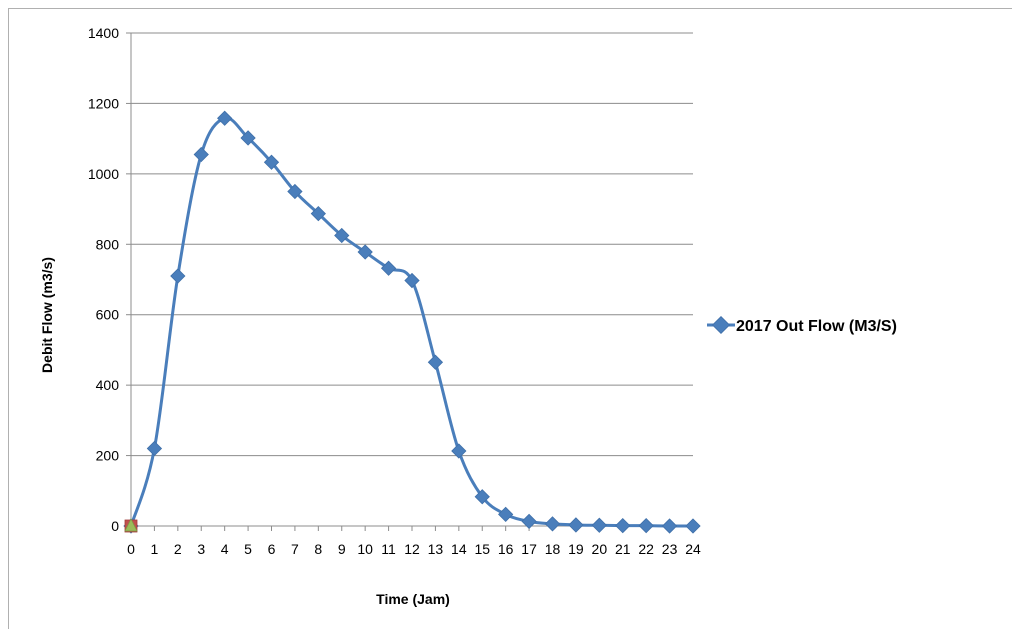  I want to click on x-tick-label: 21, so click(623, 549).